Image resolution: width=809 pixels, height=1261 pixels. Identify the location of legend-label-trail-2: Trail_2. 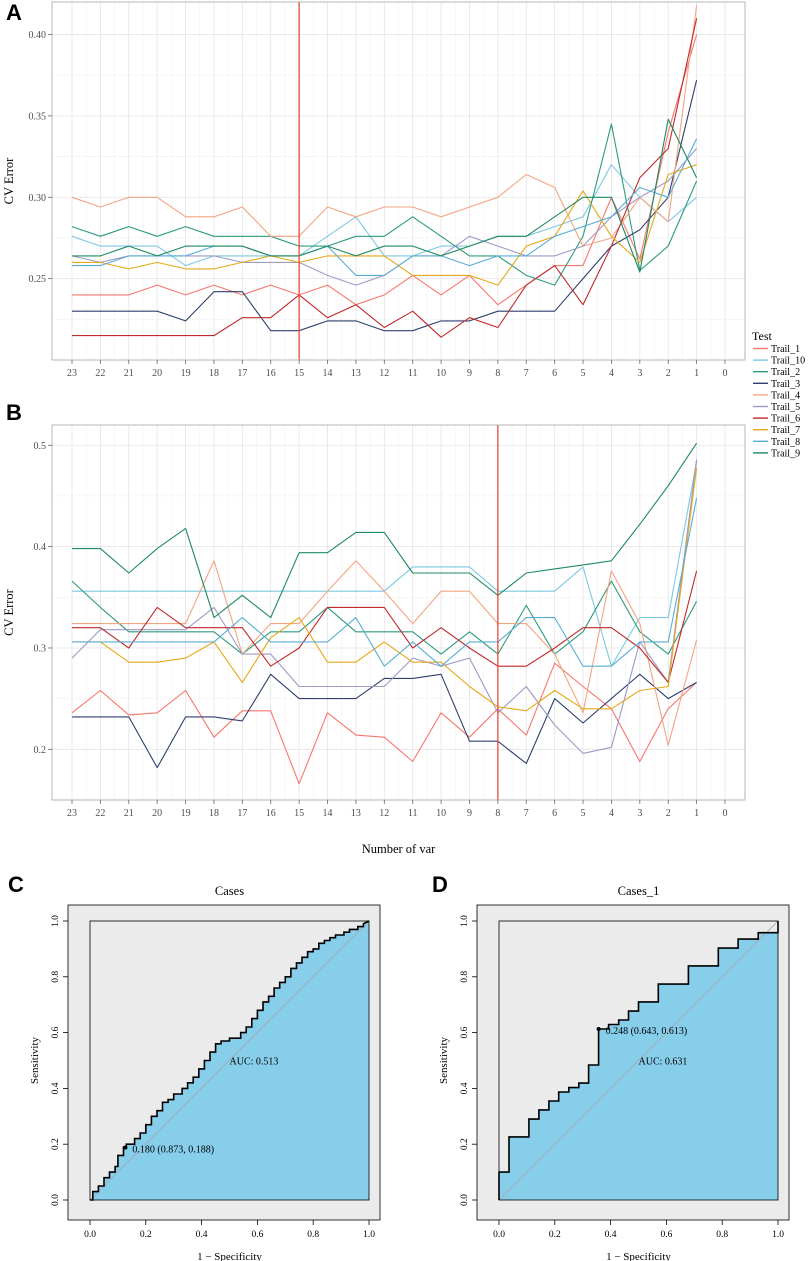
(785, 372).